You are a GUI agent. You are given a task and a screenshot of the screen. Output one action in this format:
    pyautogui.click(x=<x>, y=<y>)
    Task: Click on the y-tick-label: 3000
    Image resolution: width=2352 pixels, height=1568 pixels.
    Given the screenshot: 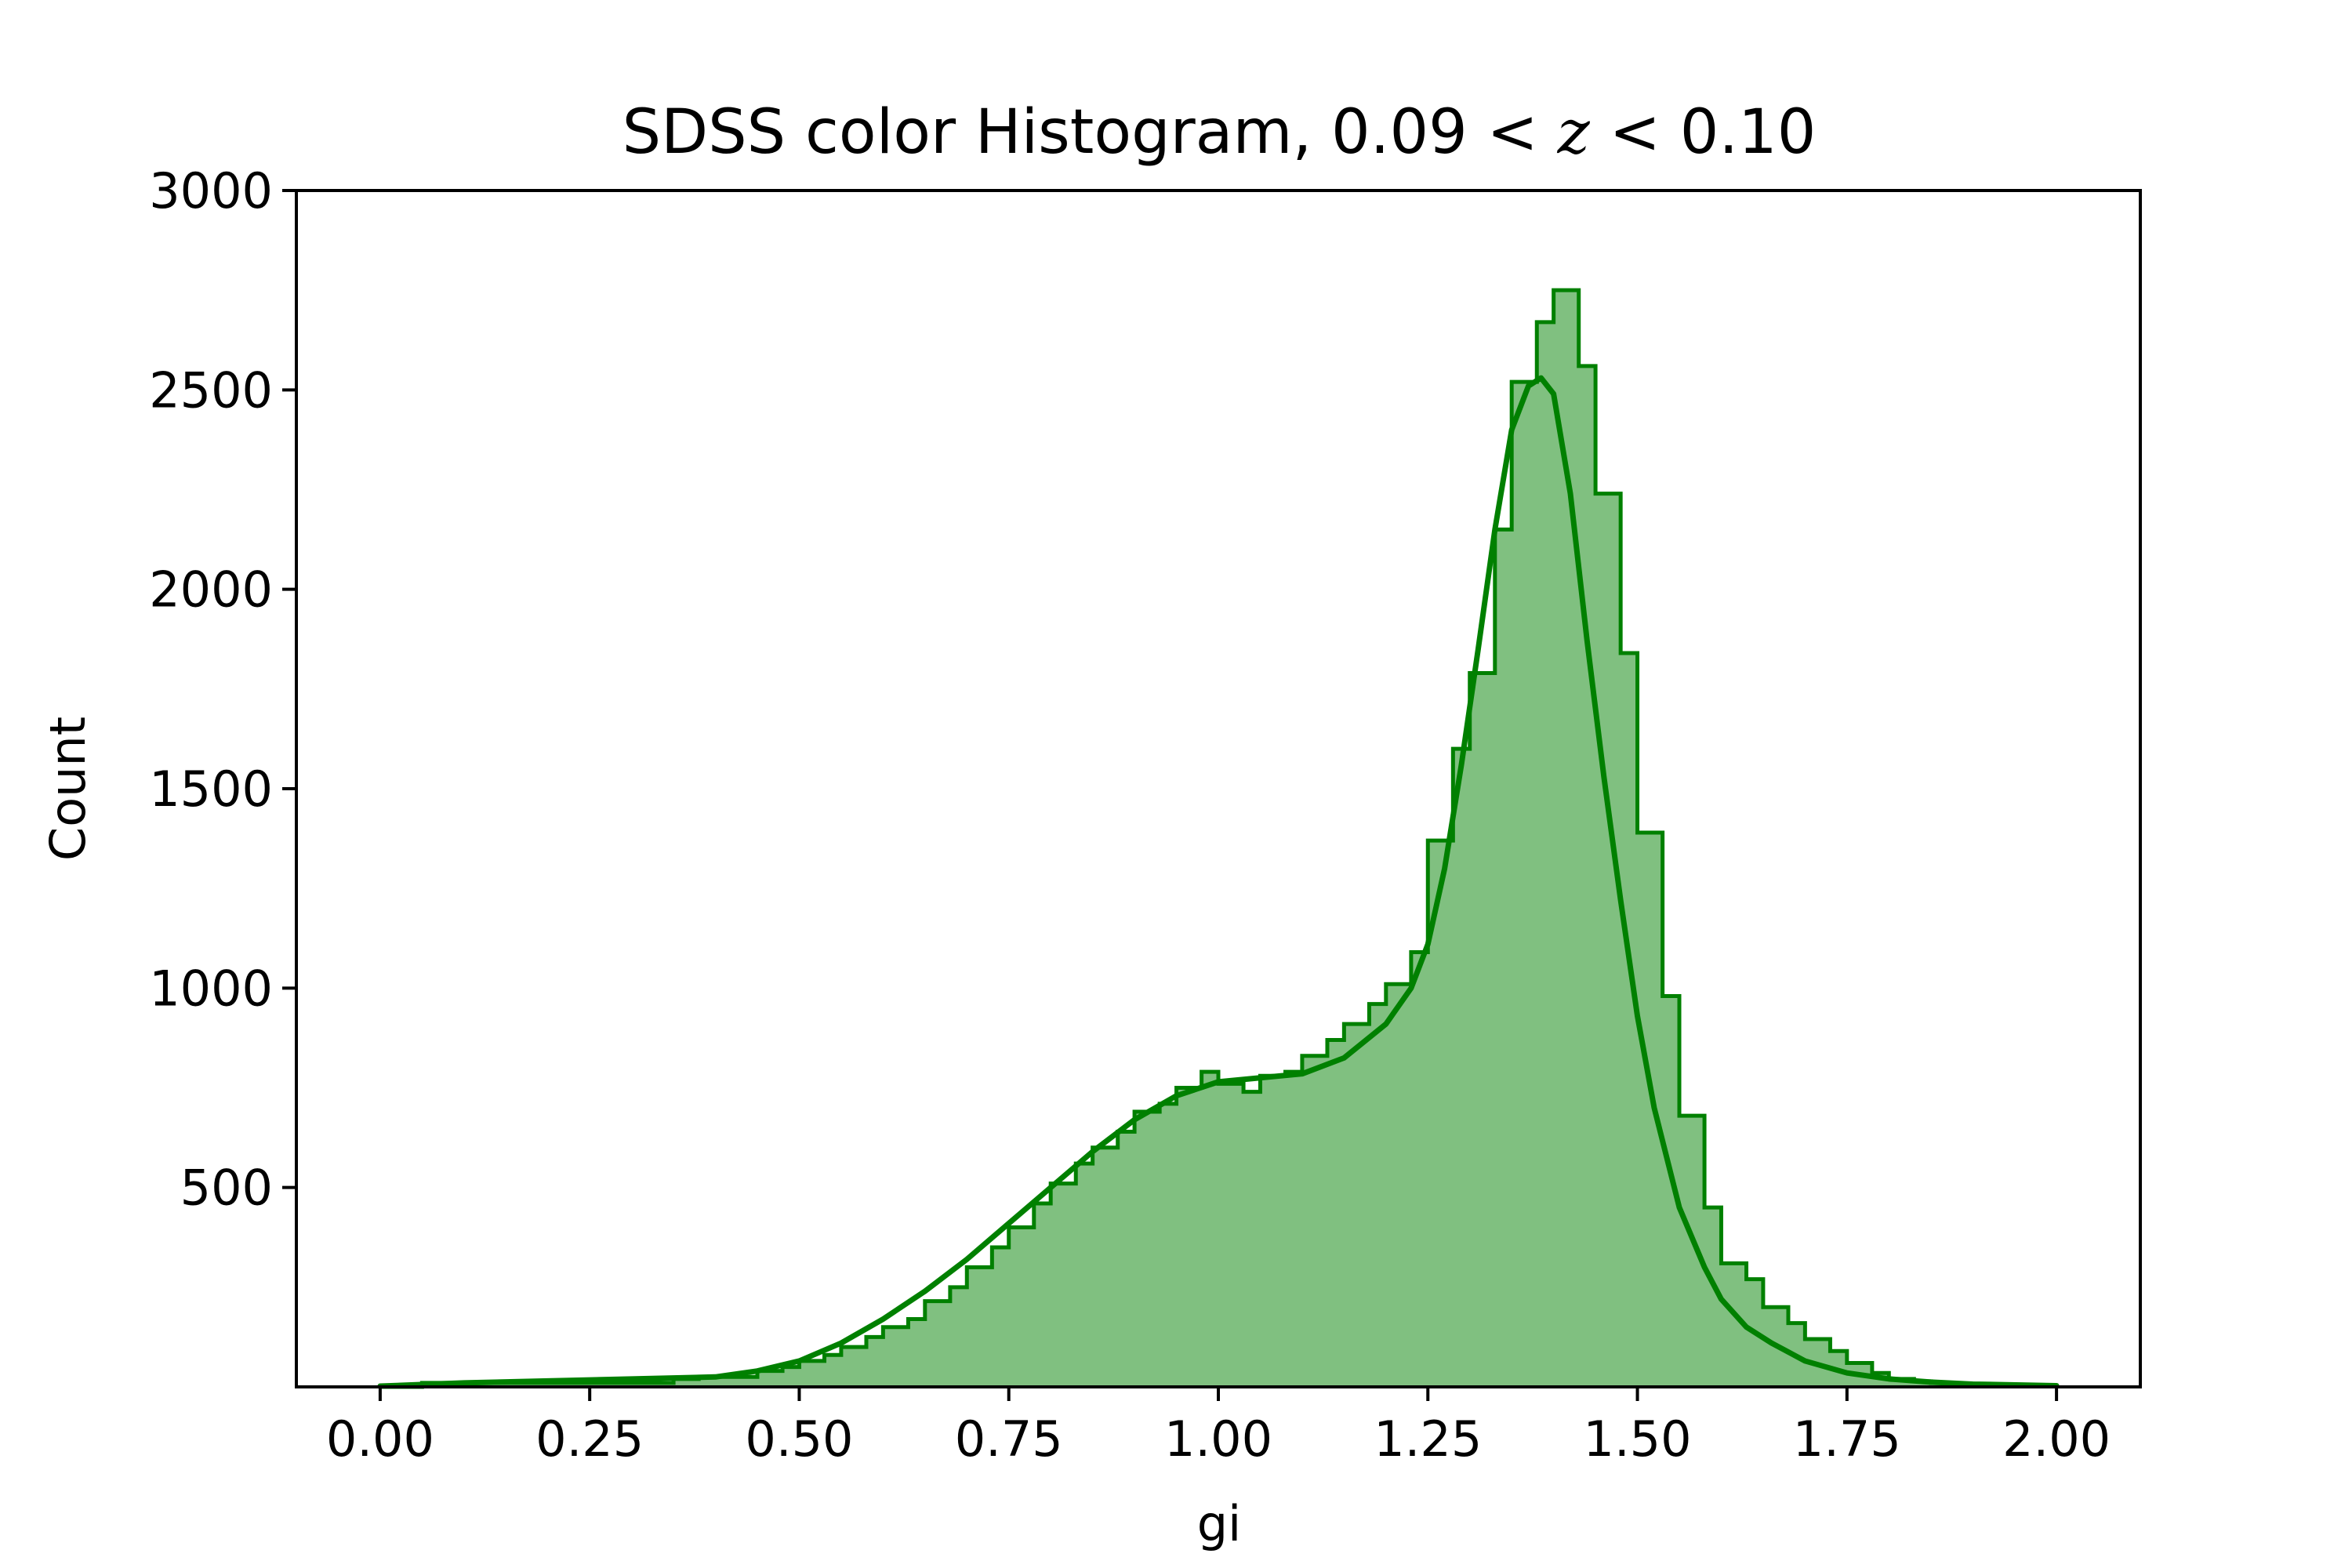 What is the action you would take?
    pyautogui.click(x=211, y=191)
    